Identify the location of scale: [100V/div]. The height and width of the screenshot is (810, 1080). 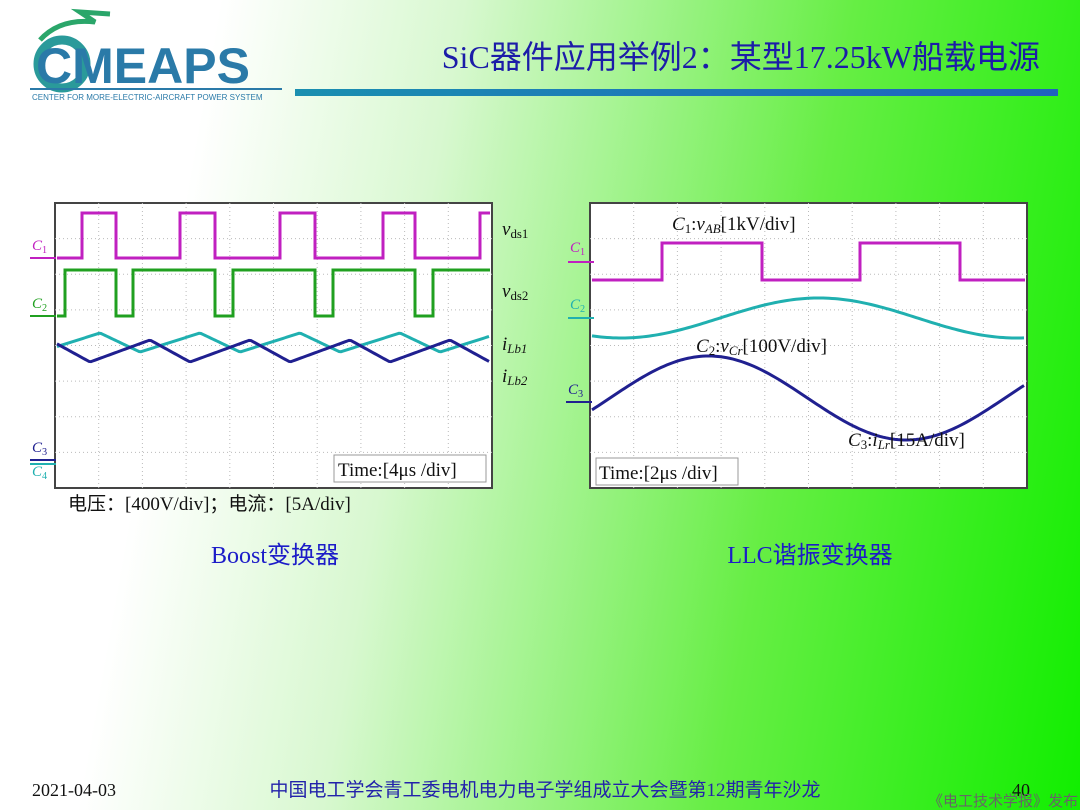
(785, 346).